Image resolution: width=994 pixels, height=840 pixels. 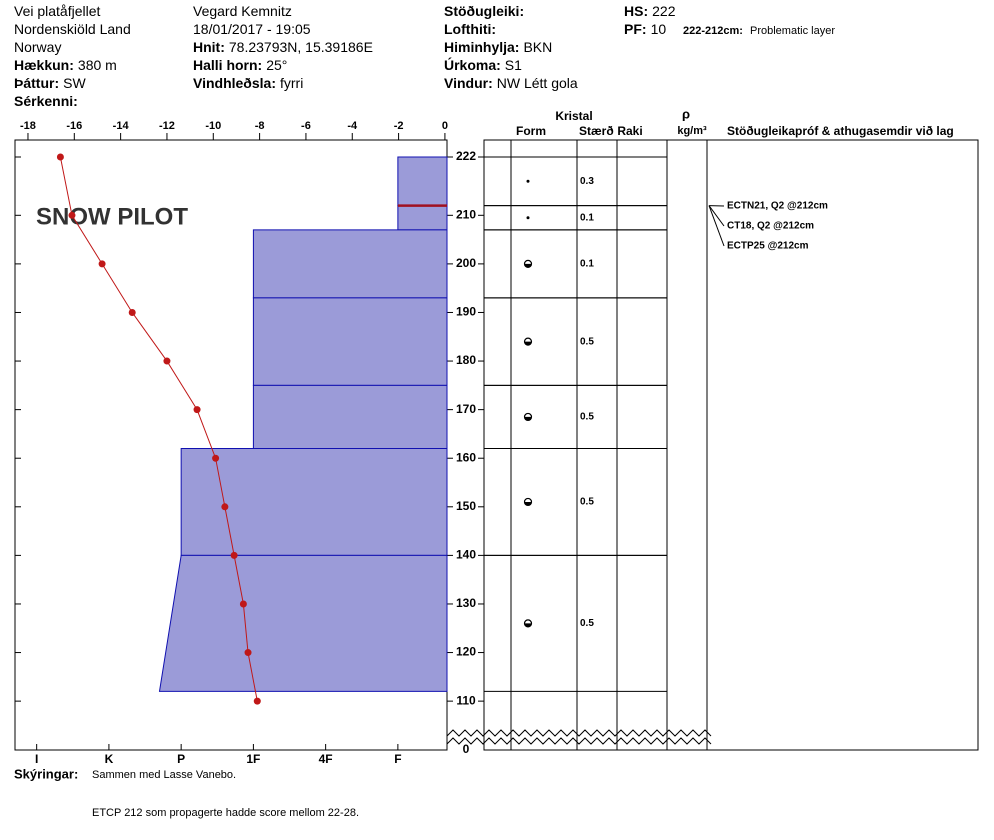 I want to click on header-field: PF: 10, so click(x=645, y=29).